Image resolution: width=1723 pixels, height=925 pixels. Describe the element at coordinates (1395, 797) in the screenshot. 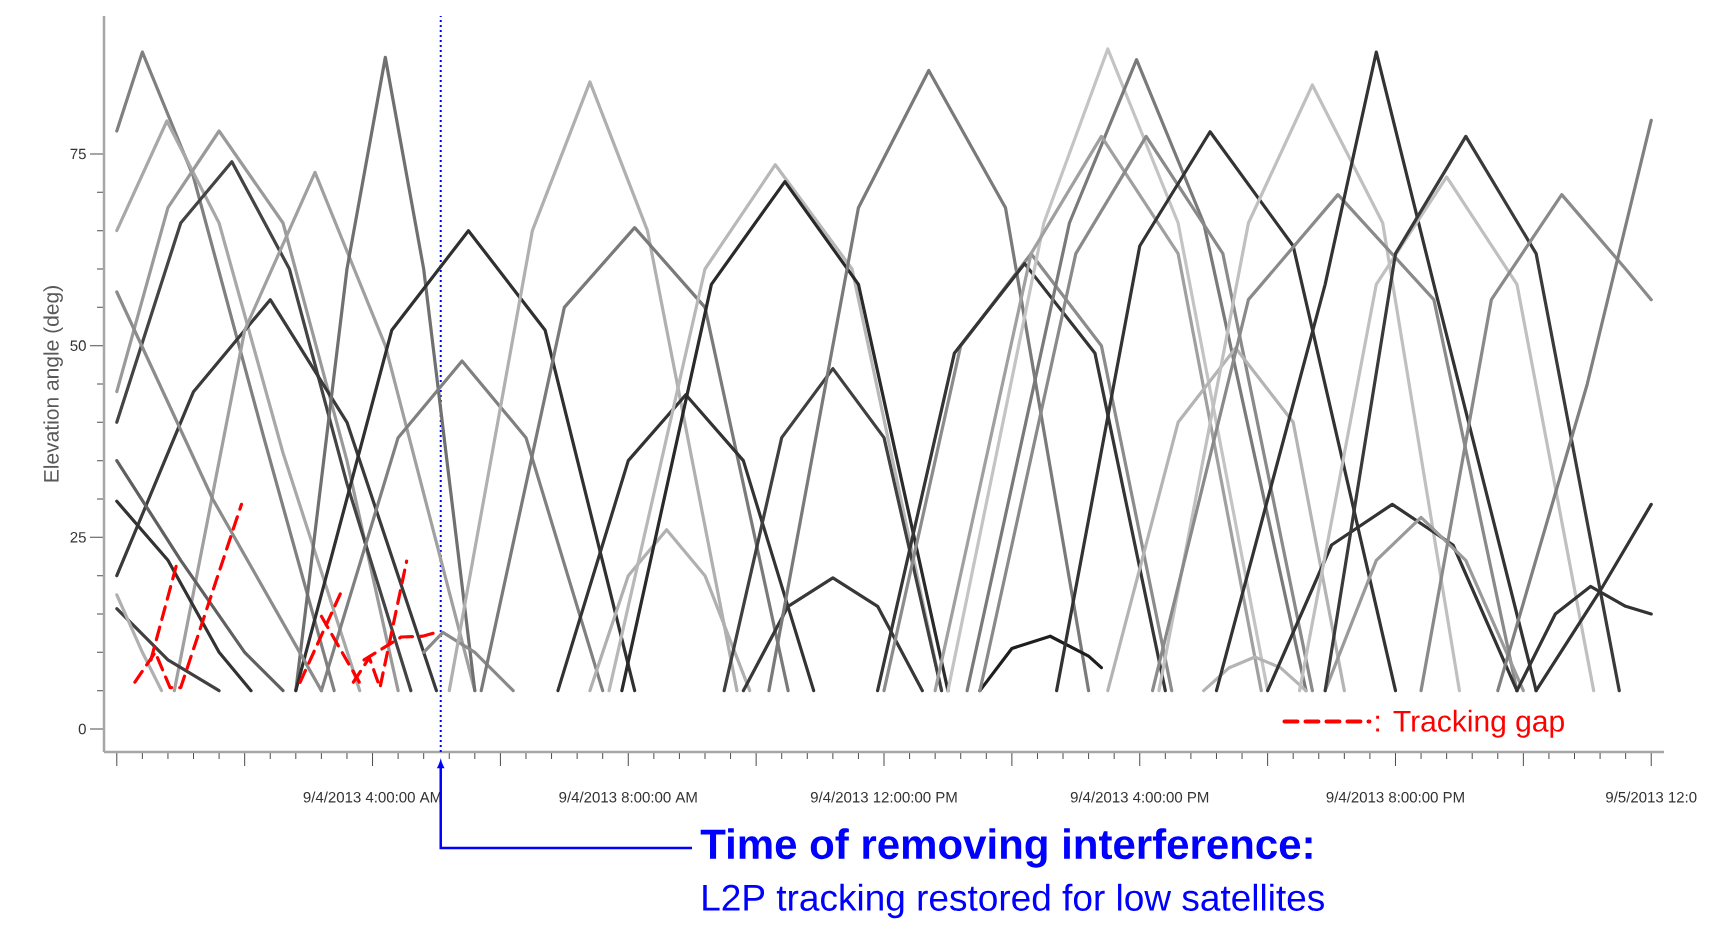

I see `x-tick-label: 9/4/2013 8:00:00 PM` at that location.